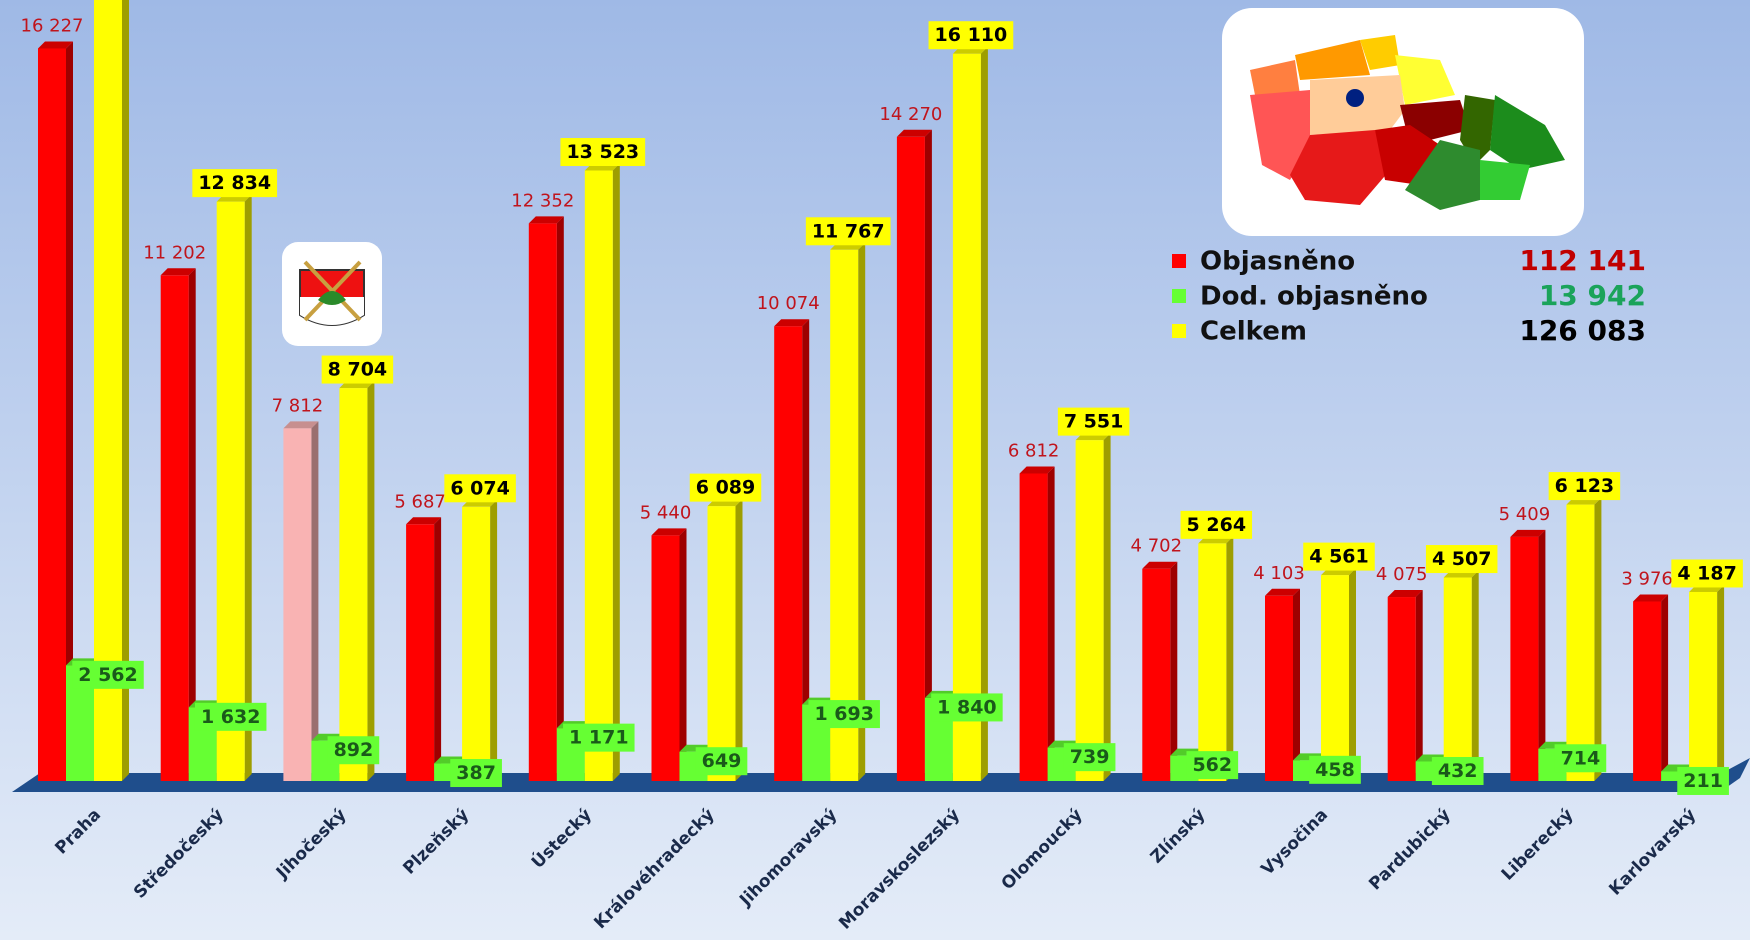 The width and height of the screenshot is (1750, 944). I want to click on value-label: 6 812, so click(1034, 450).